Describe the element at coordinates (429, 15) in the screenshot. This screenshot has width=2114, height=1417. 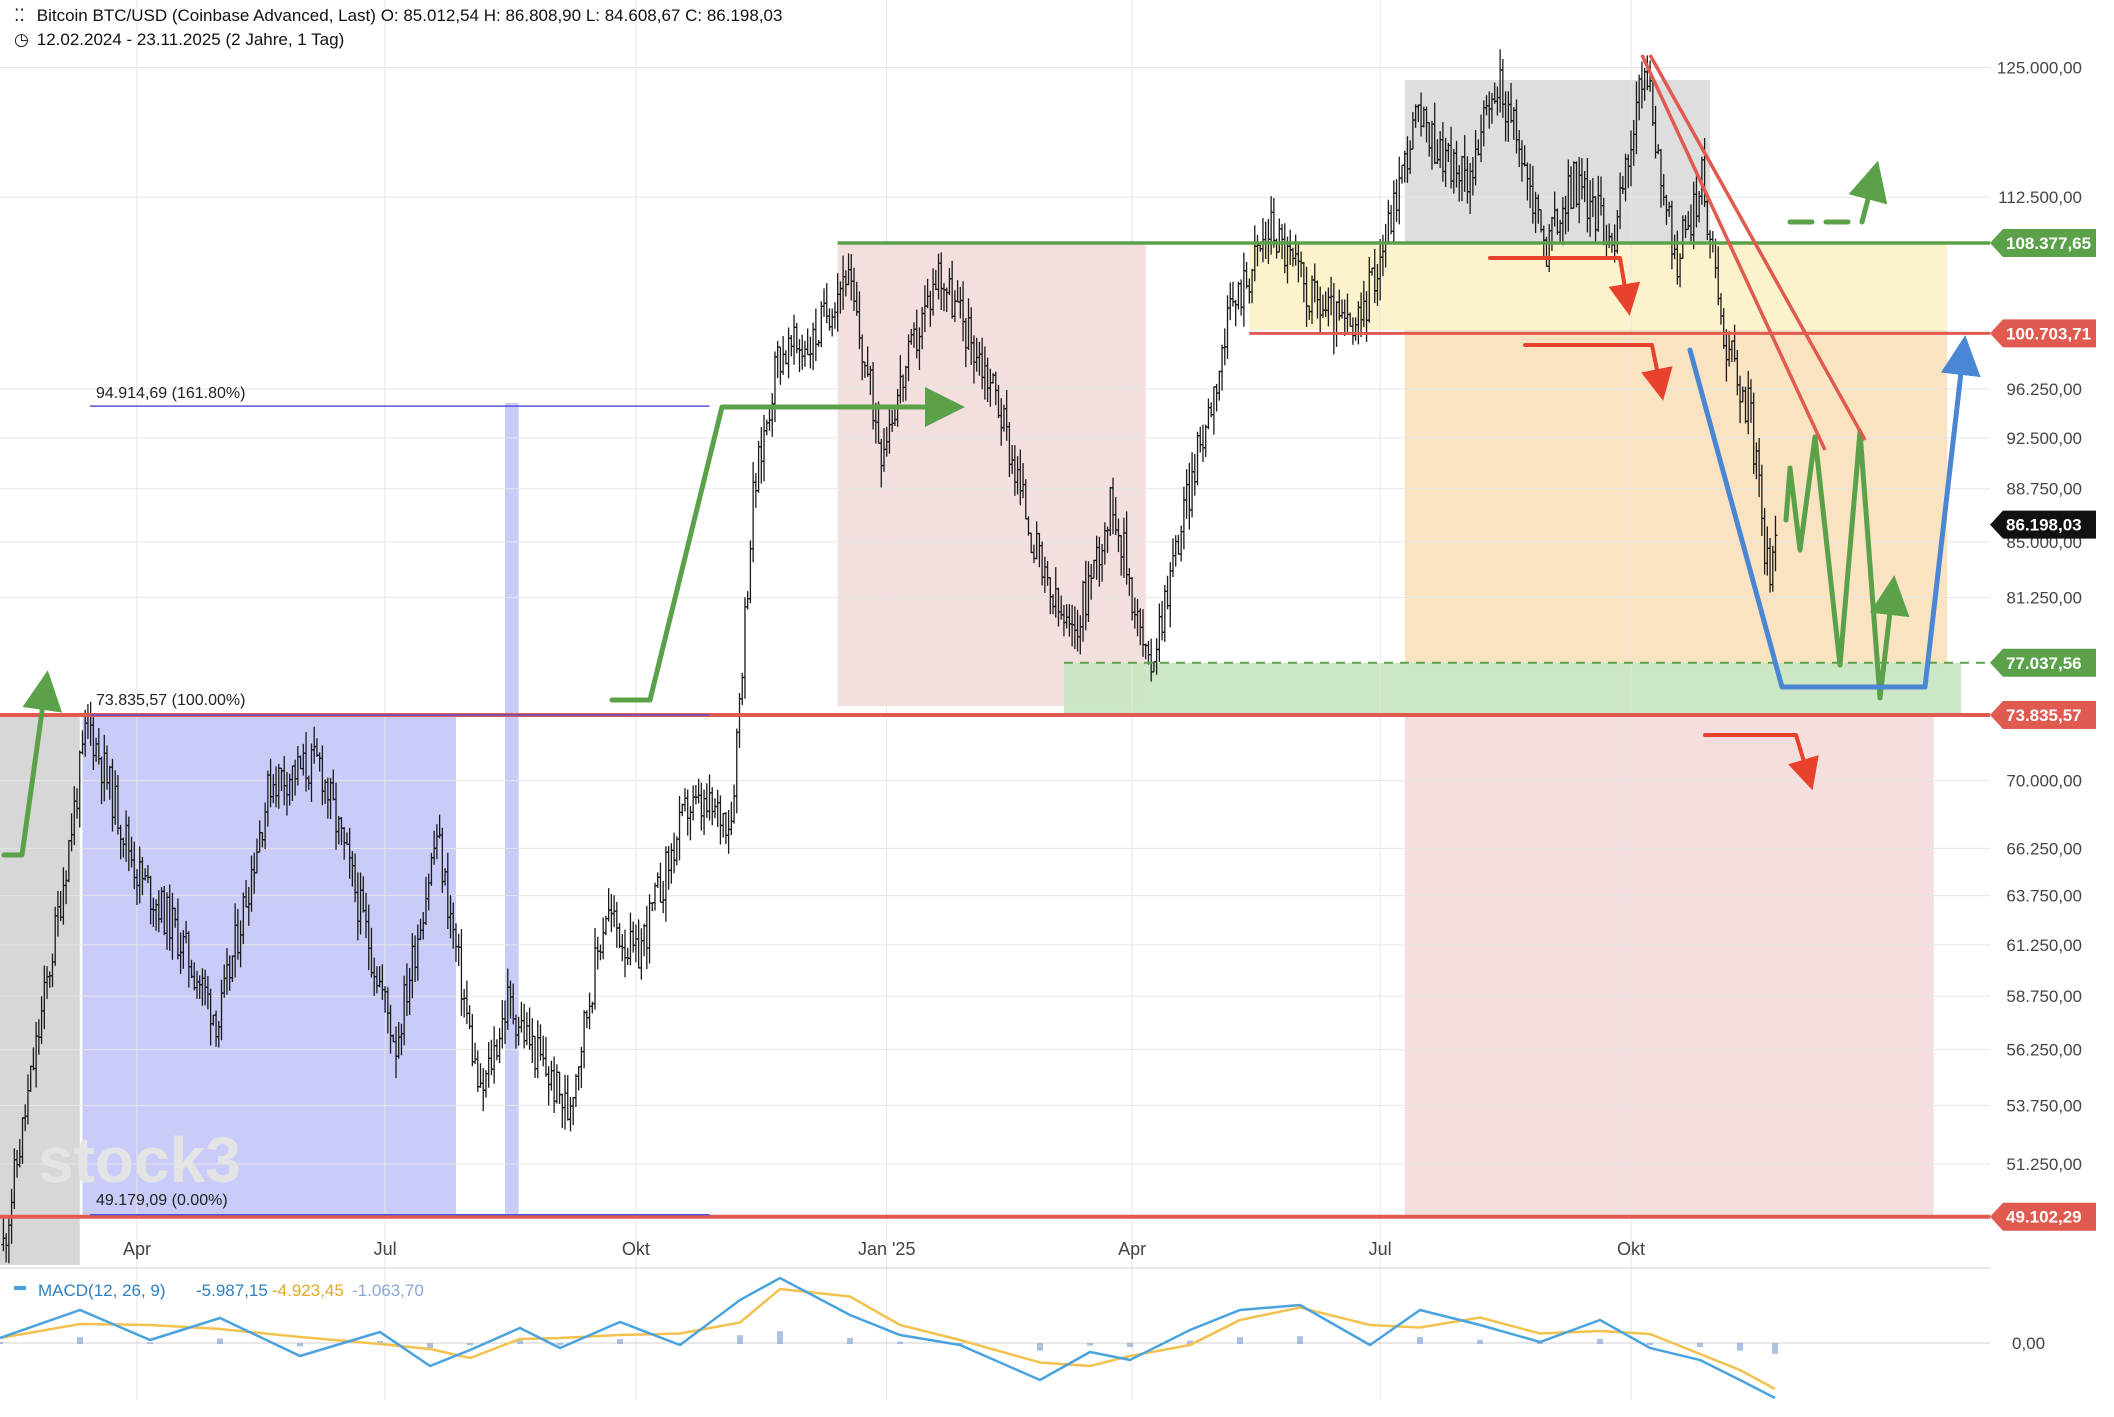
I see `open-value: O: 85.012,54` at that location.